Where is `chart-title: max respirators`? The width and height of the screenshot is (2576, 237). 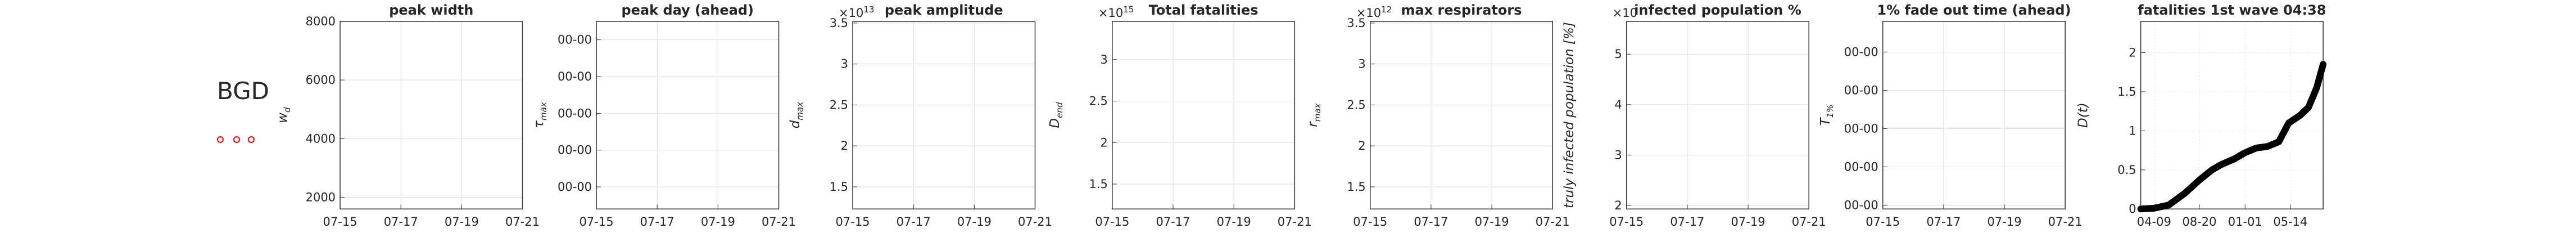
chart-title: max respirators is located at coordinates (1461, 10).